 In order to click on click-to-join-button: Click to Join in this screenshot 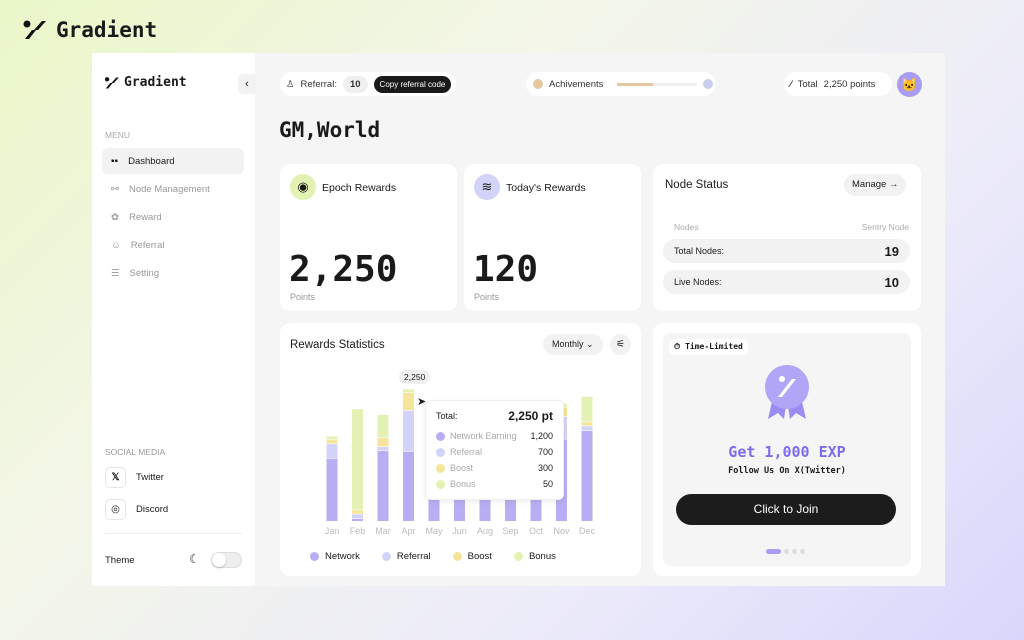, I will do `click(786, 509)`.